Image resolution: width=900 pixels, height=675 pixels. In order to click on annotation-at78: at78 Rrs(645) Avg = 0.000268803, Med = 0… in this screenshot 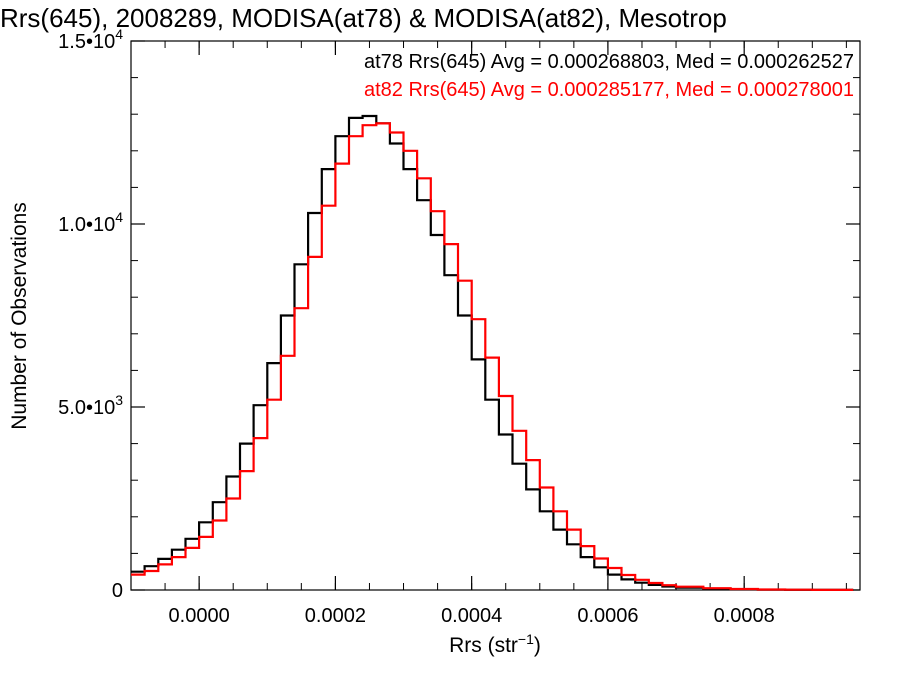, I will do `click(609, 62)`.